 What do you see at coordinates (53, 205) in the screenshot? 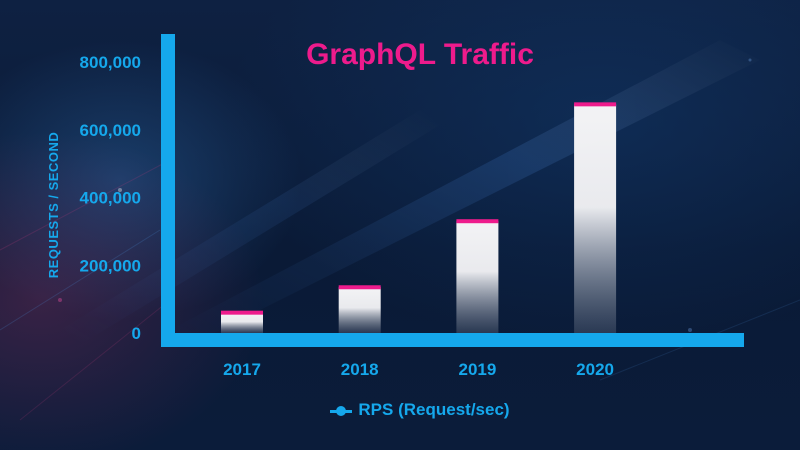
I see `y-axis-label: REQUESTS / SECOND` at bounding box center [53, 205].